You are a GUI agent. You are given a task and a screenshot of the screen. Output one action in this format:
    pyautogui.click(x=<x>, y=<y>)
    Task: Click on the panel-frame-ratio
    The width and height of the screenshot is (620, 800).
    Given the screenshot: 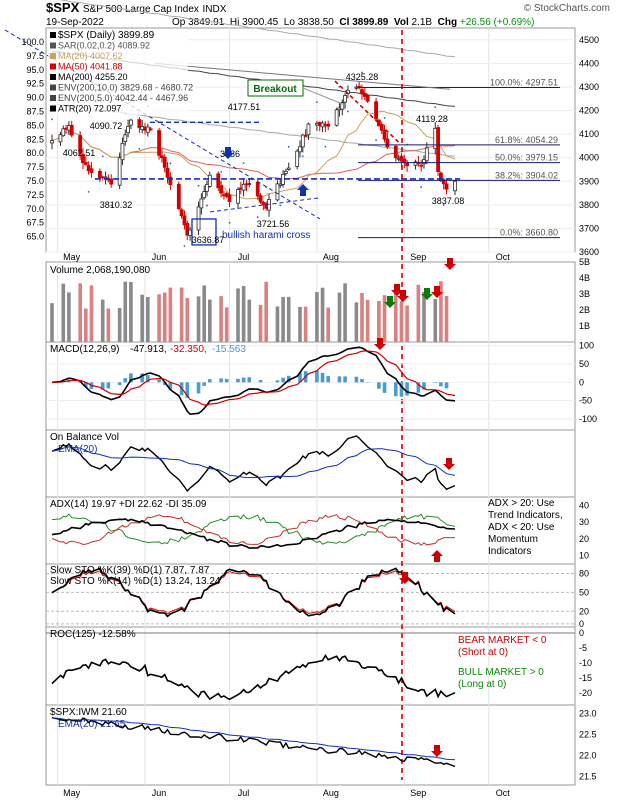 What is the action you would take?
    pyautogui.click(x=310, y=745)
    